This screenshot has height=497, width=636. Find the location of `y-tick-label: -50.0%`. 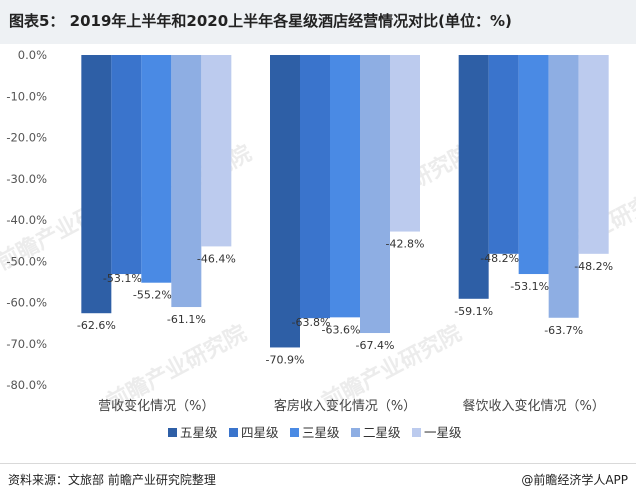

y-tick-label: -50.0% is located at coordinates (26, 261).